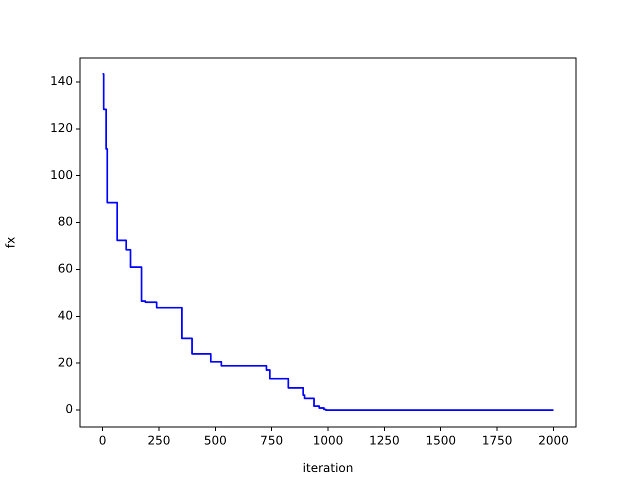  I want to click on x-tick-label: 750, so click(272, 440).